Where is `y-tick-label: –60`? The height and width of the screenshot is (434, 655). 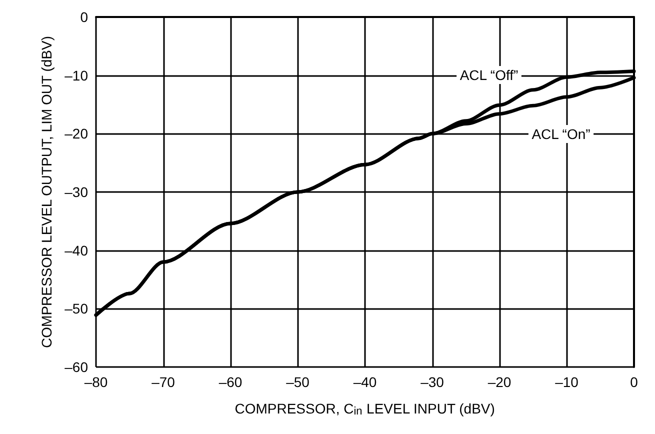
y-tick-label: –60 is located at coordinates (76, 367).